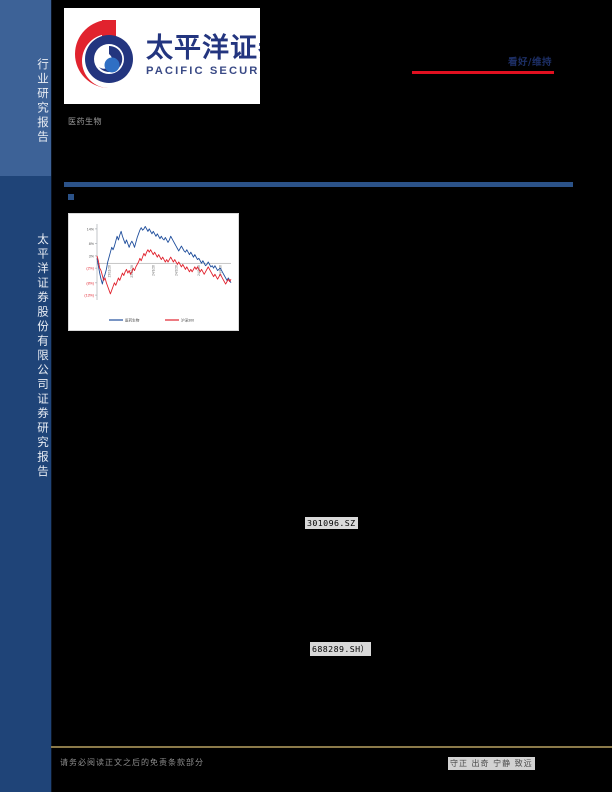  What do you see at coordinates (203, 48) in the screenshot?
I see `logo-chinese-name: 太平洋证券` at bounding box center [203, 48].